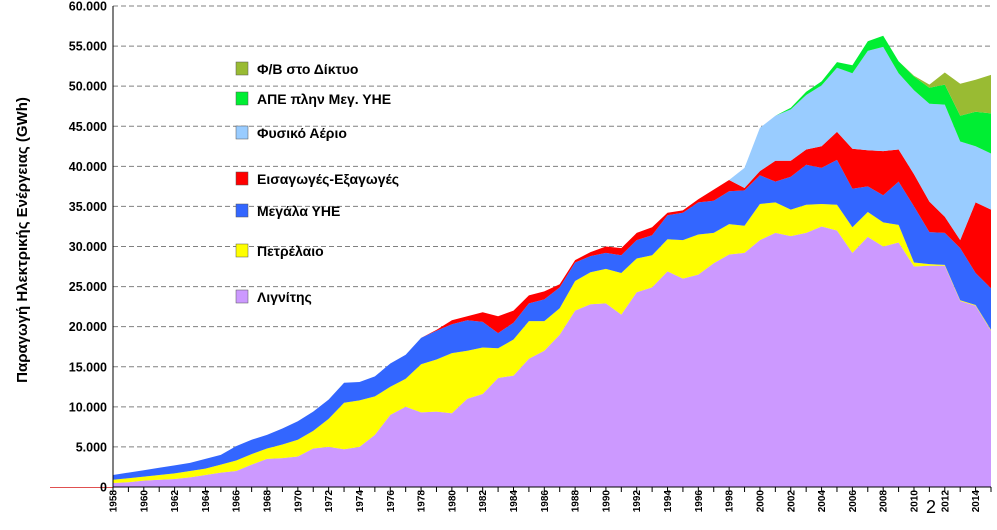 This screenshot has height=530, width=997. What do you see at coordinates (945, 501) in the screenshot?
I see `x-tick-label: 2012` at bounding box center [945, 501].